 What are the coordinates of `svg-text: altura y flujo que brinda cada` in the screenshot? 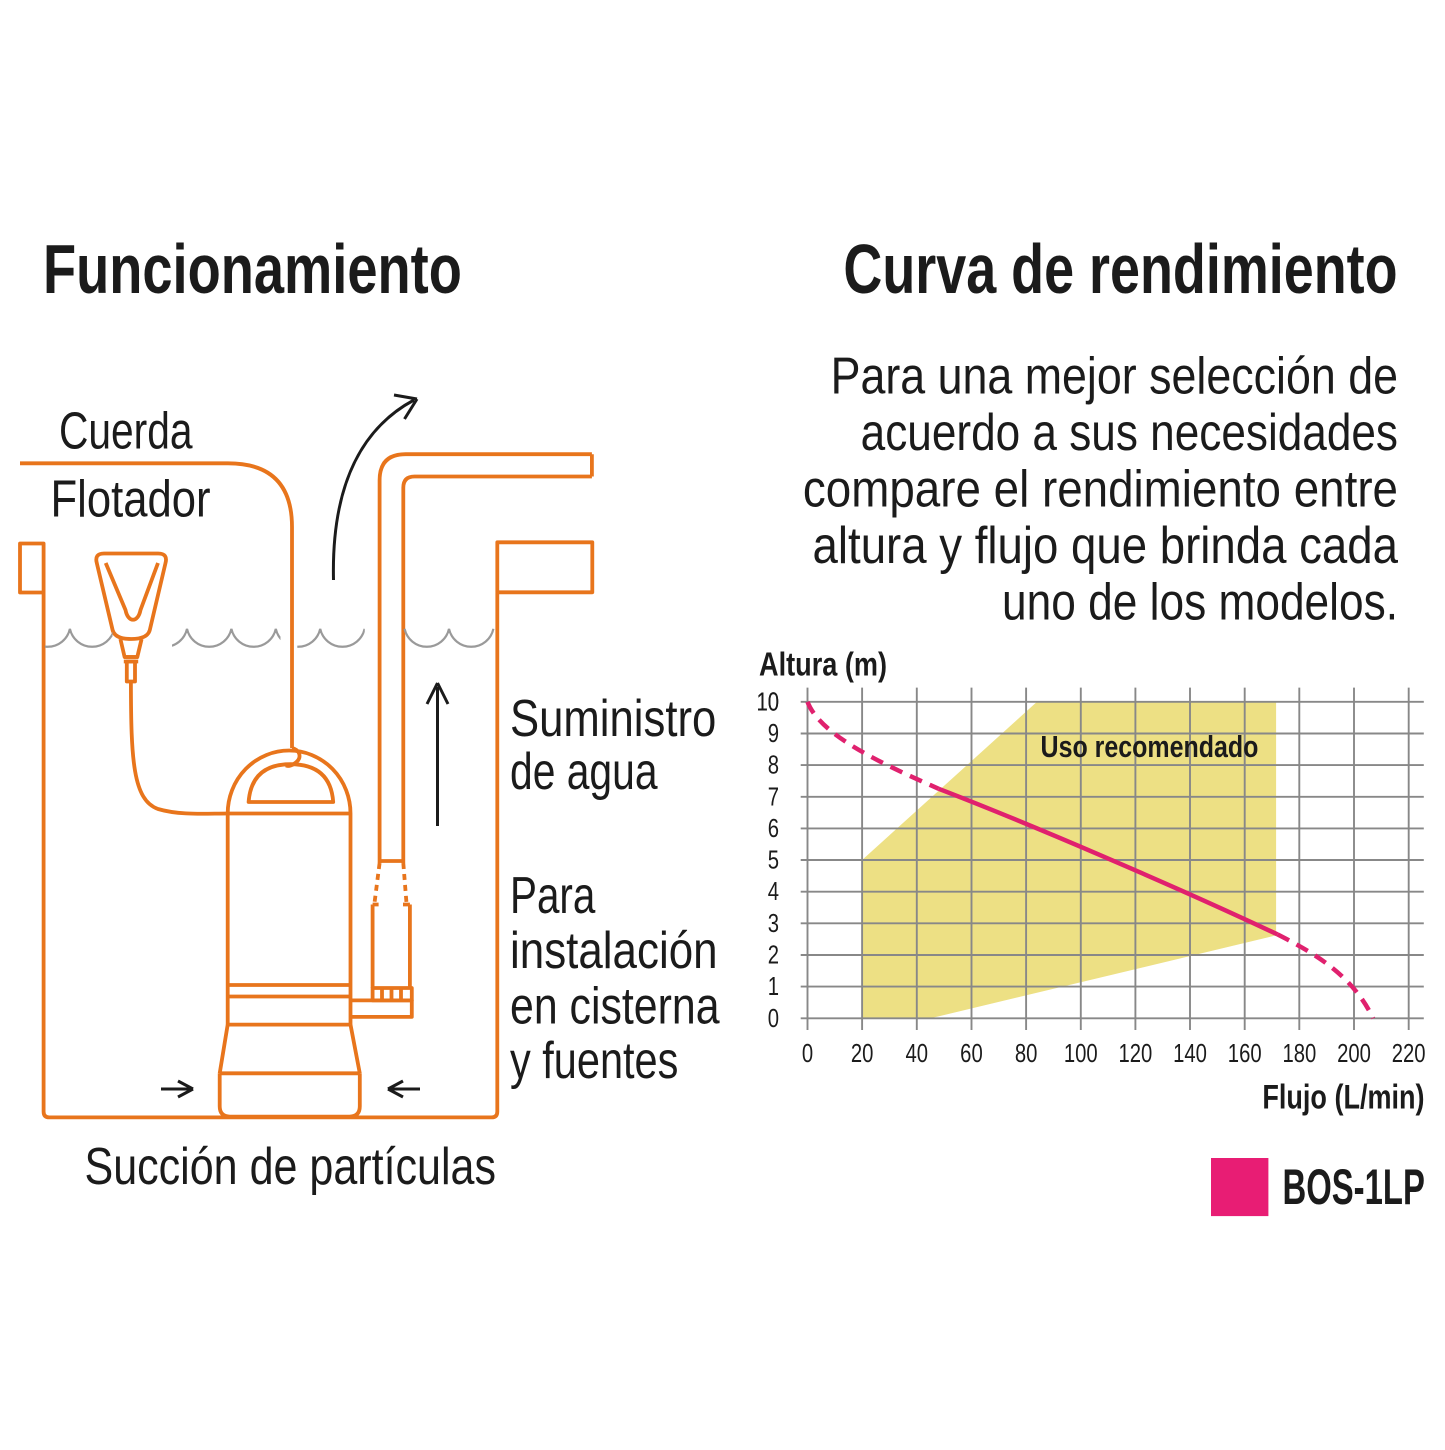 It's located at (1106, 545).